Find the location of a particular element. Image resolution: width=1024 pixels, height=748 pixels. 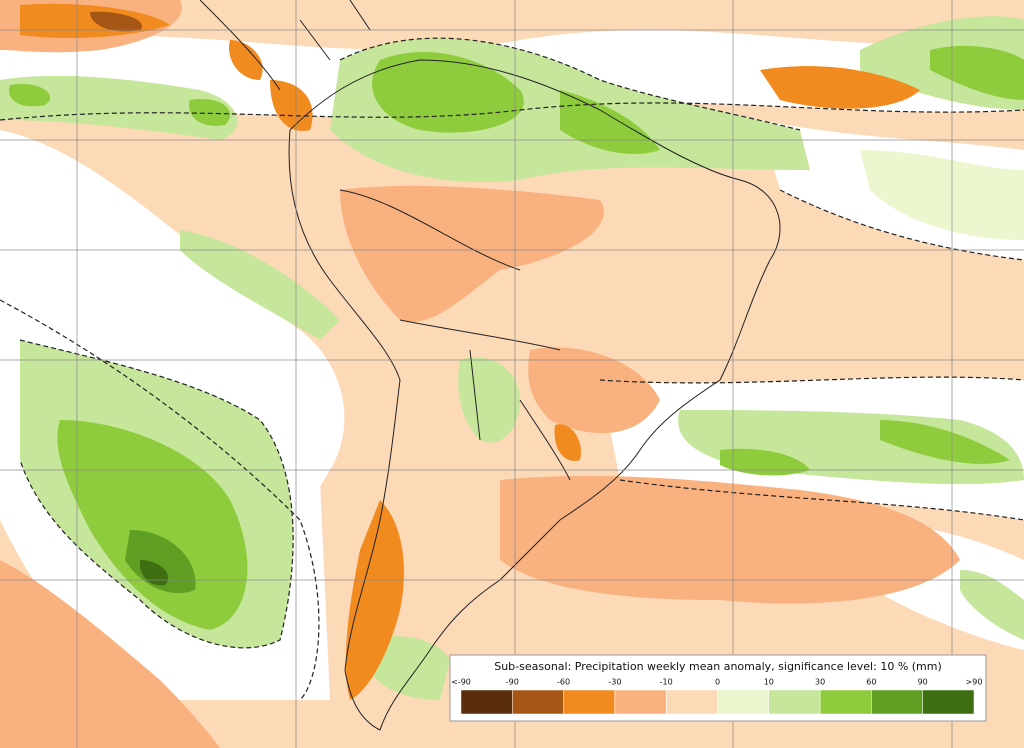

legend-label: -90 is located at coordinates (512, 682).